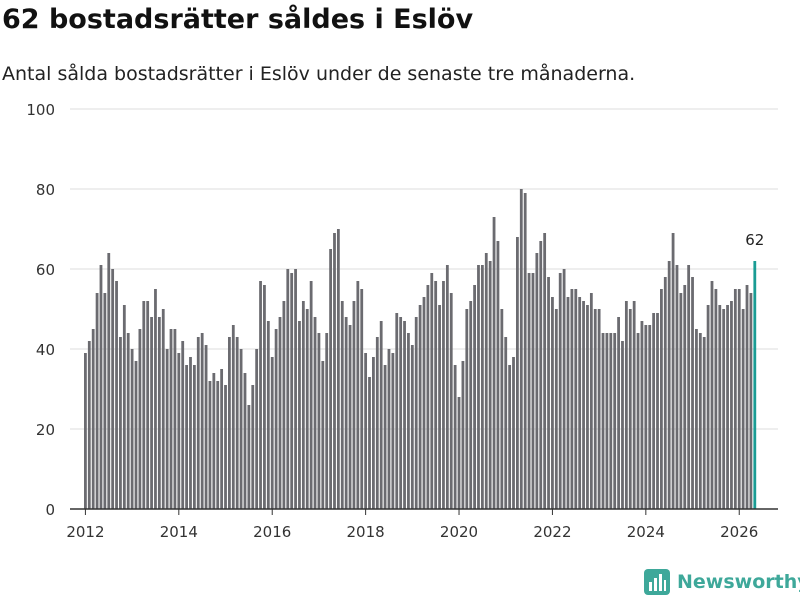  I want to click on newsworthy-bar-icon, so click(657, 582).